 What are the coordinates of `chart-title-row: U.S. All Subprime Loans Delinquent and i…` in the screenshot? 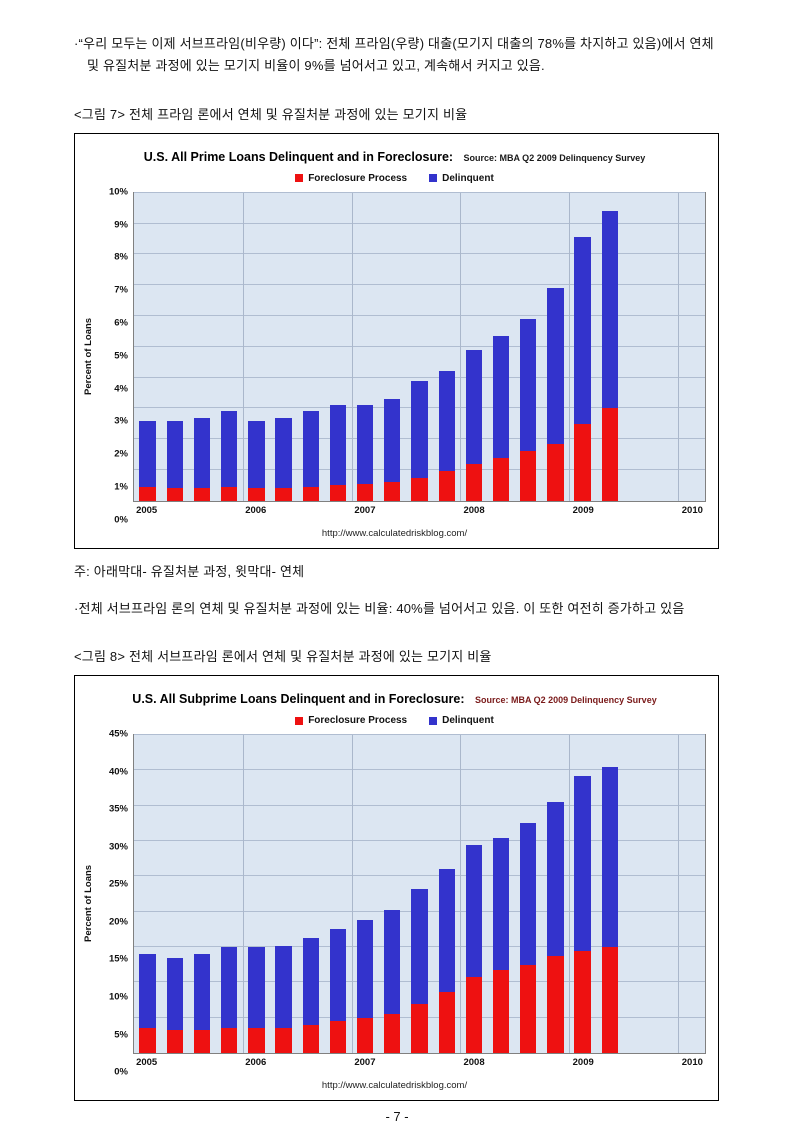 It's located at (394, 699).